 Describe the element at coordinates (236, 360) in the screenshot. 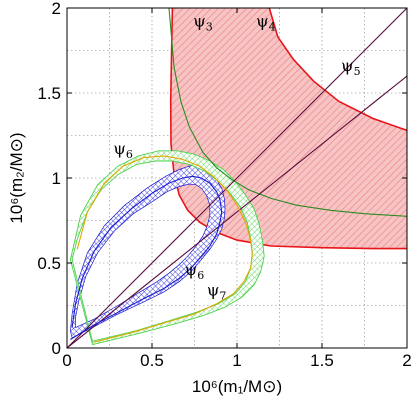

I see `x-tick-label: 1` at that location.